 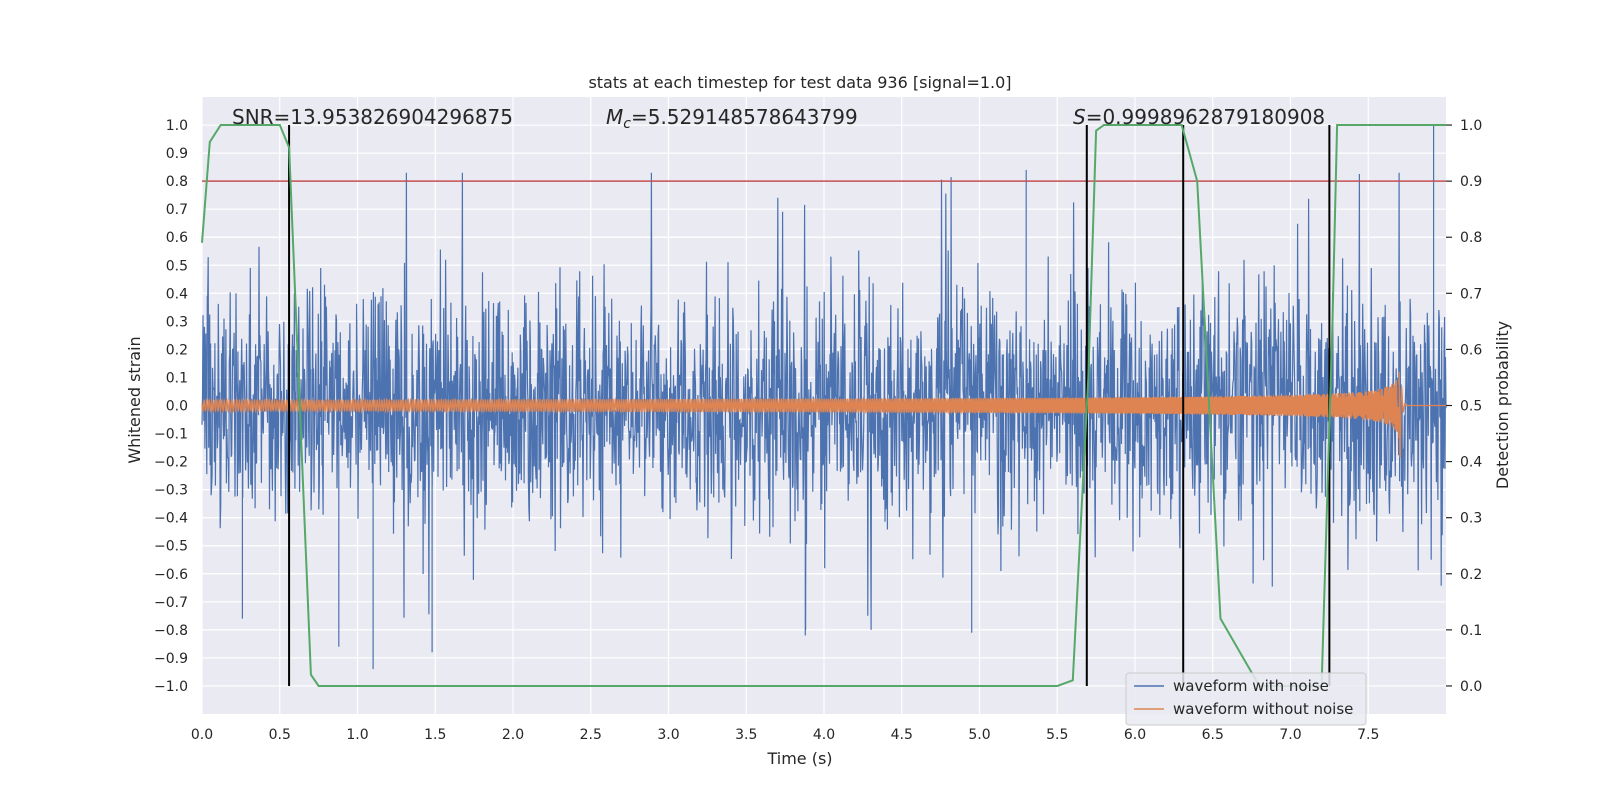 I want to click on legend-label-noise: waveform with noise, so click(x=1251, y=686).